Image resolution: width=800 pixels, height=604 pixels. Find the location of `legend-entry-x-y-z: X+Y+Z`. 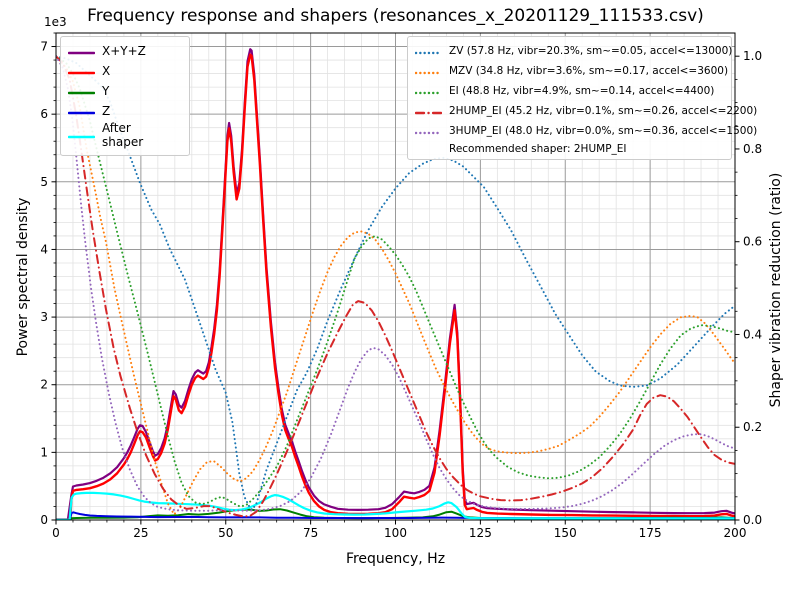

legend-entry-x-y-z: X+Y+Z is located at coordinates (124, 51).